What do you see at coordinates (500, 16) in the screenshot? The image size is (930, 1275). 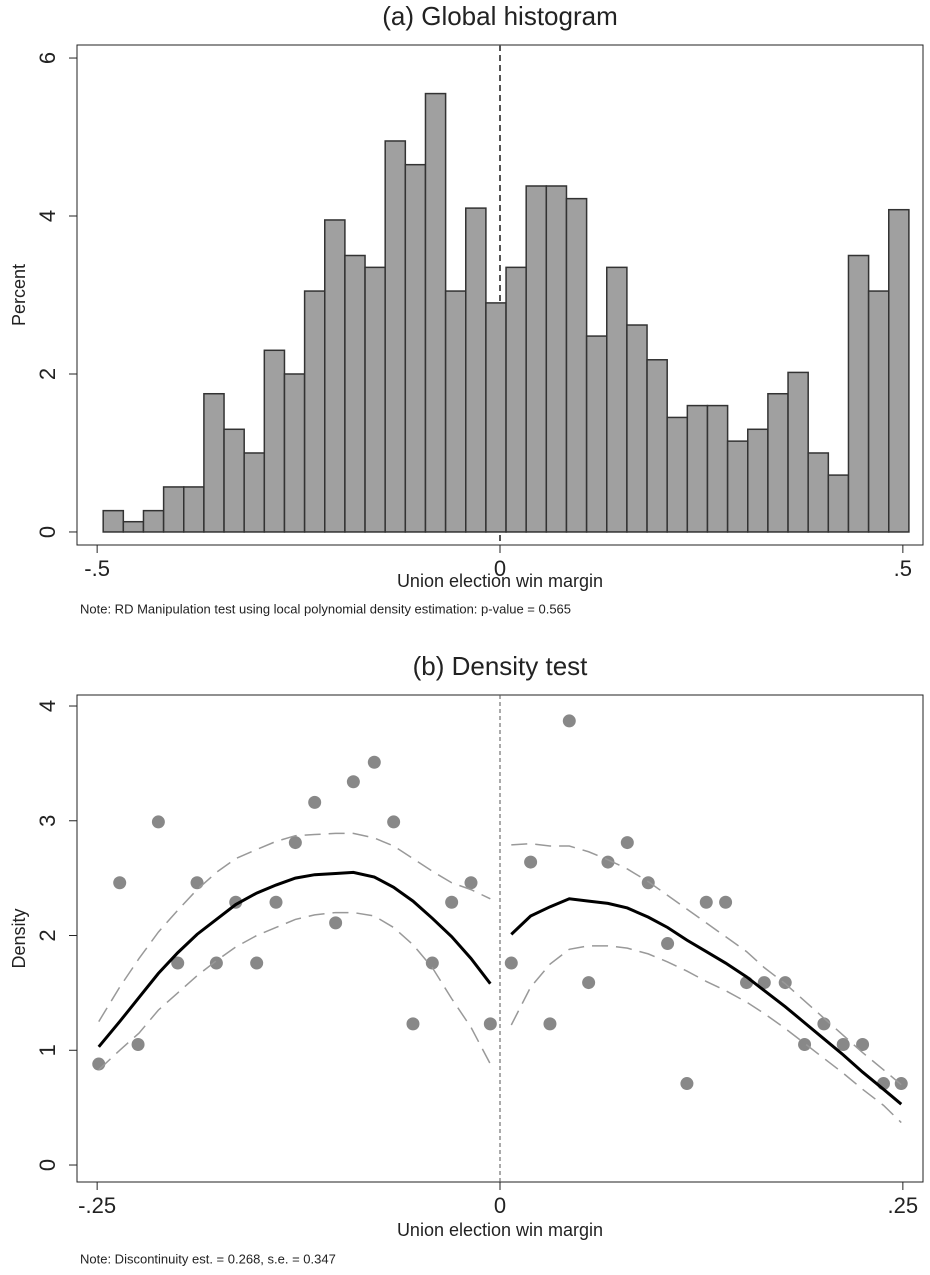 I see `panel-title: (a) Global histogram` at bounding box center [500, 16].